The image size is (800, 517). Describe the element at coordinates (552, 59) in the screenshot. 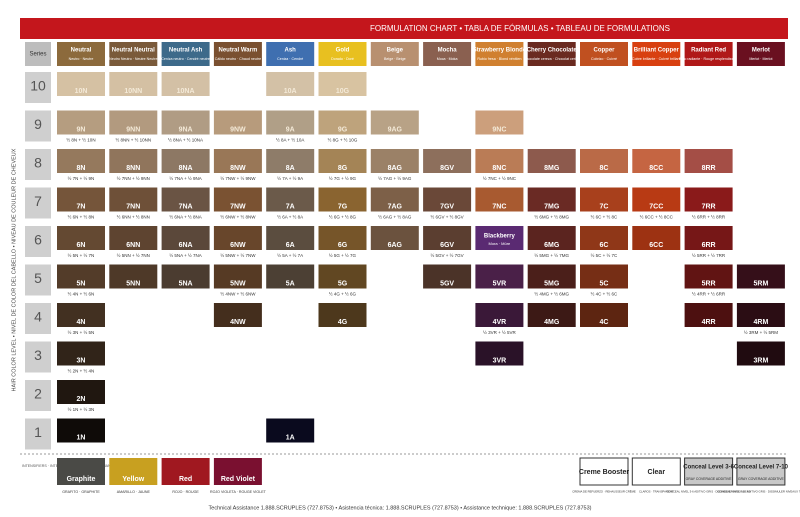

I see `column-sub: Chocolate cereza · Chocolat cerise` at that location.